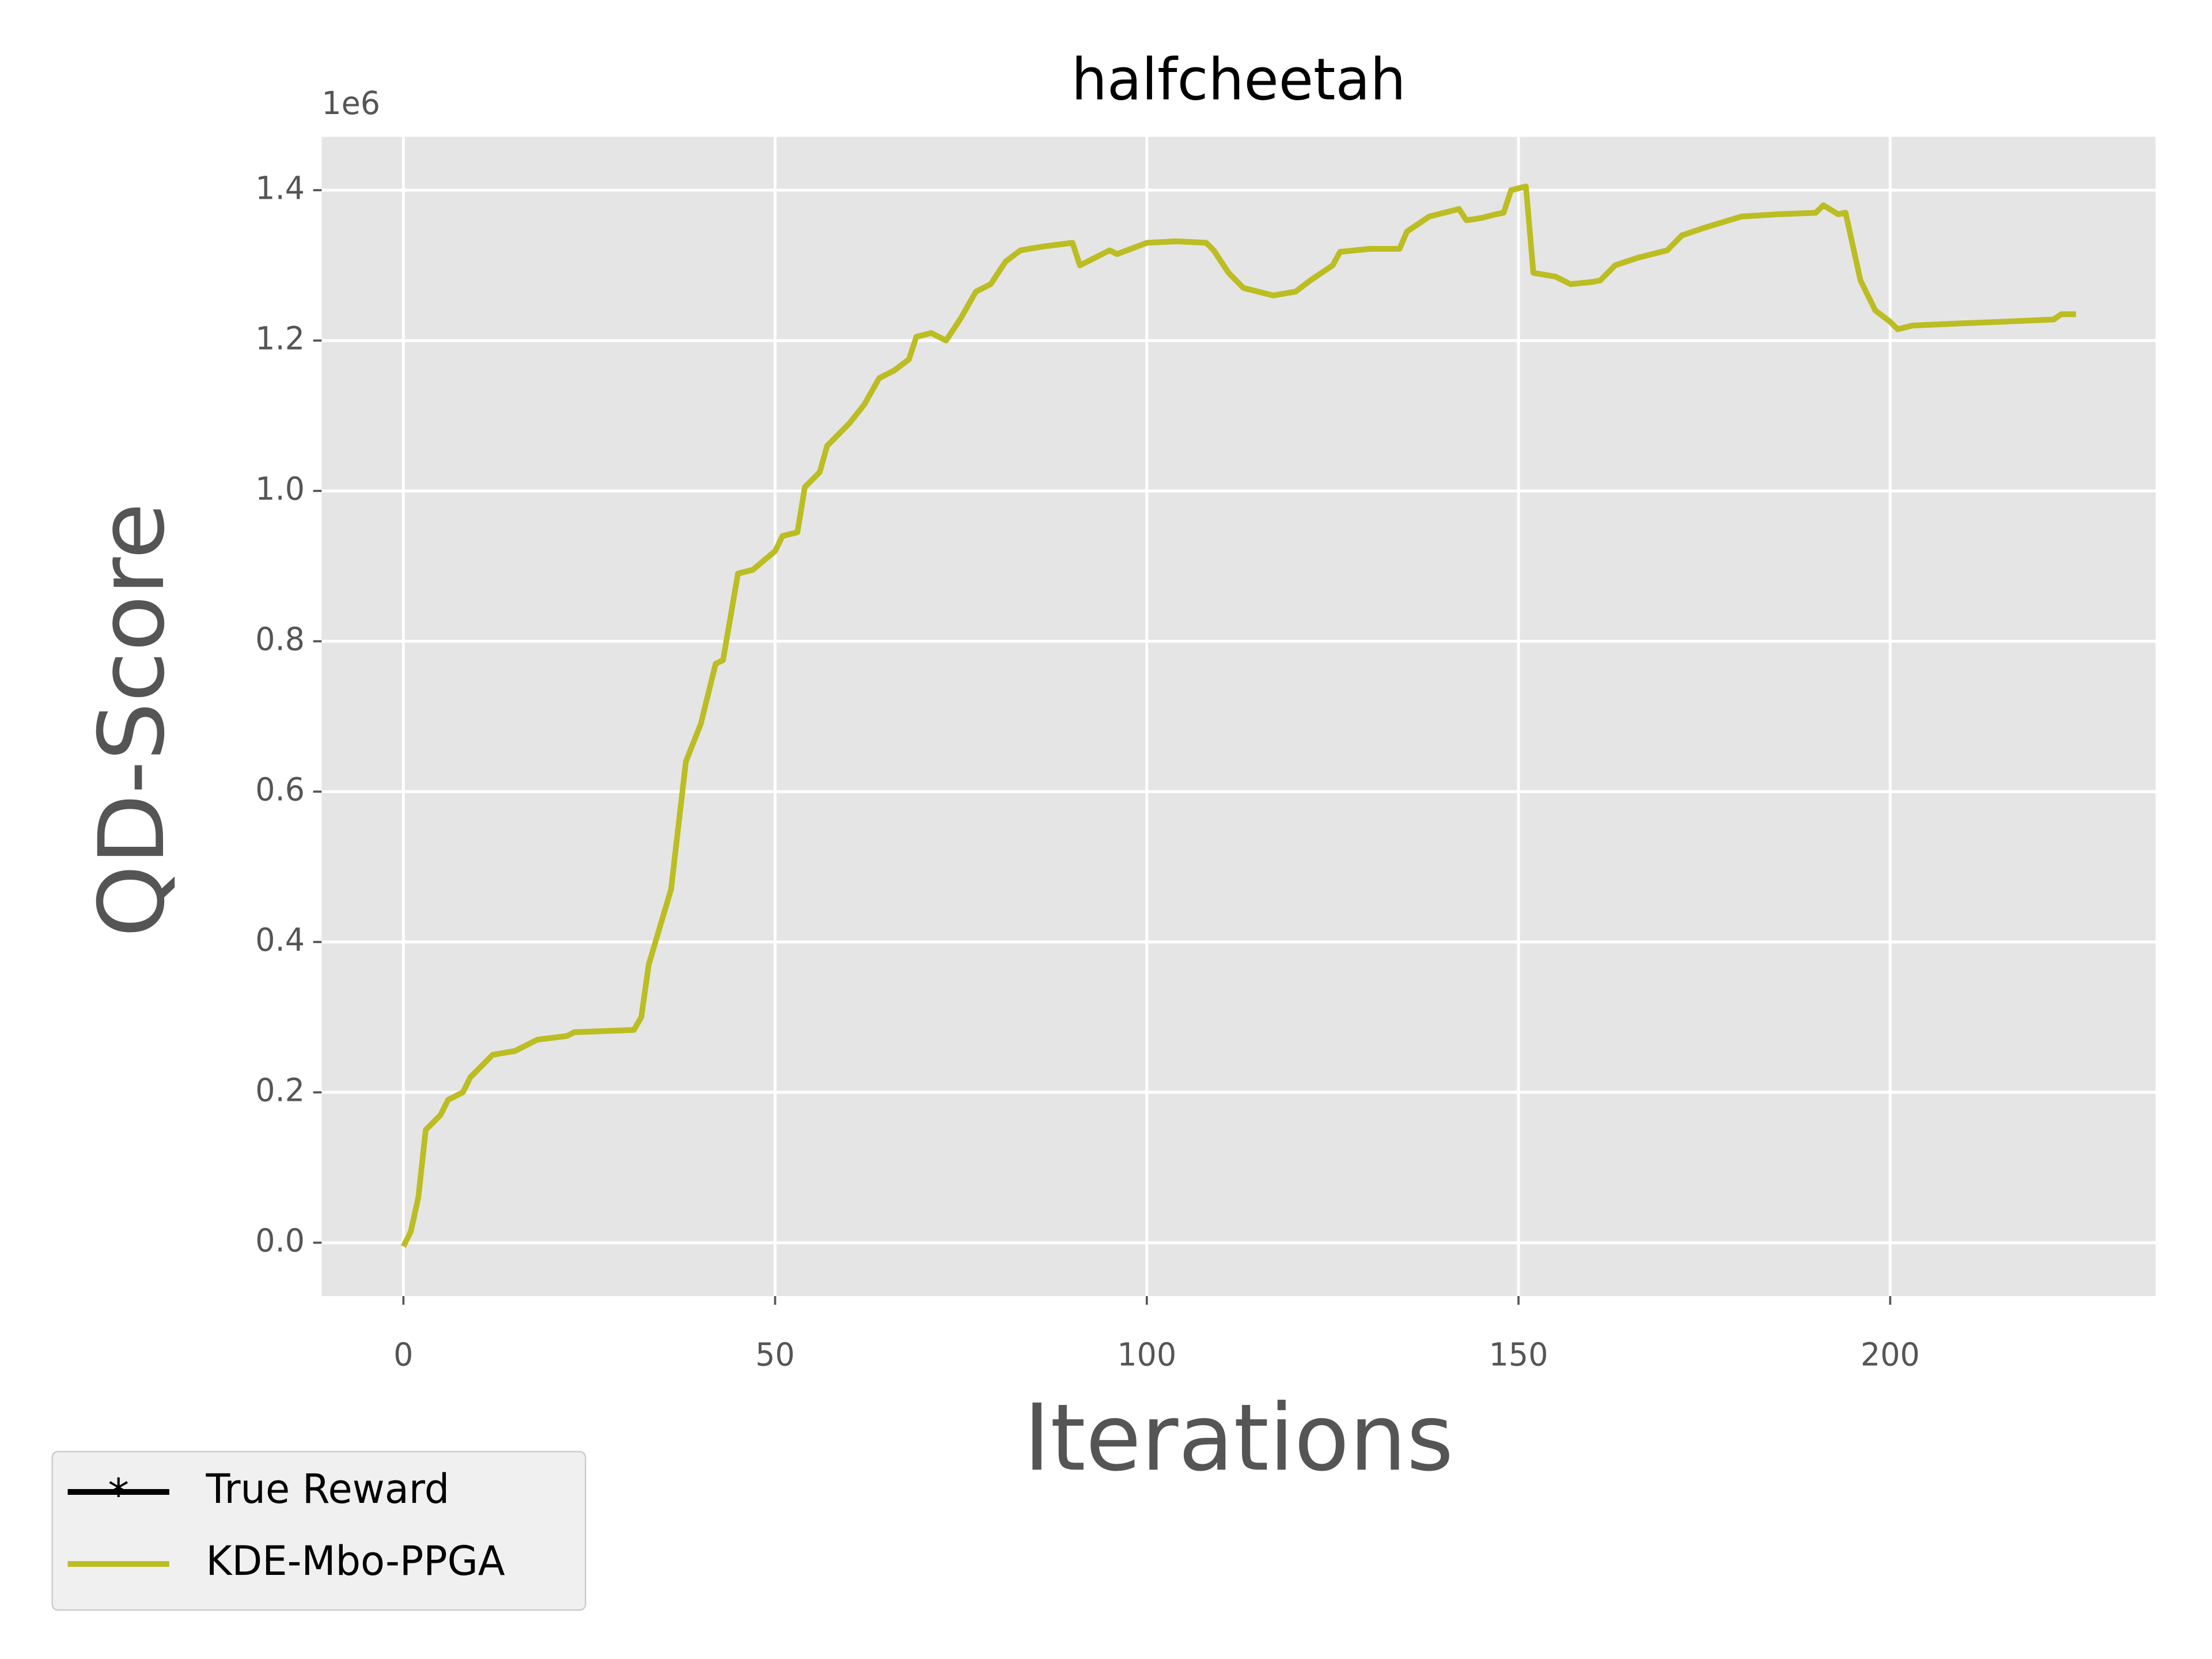 This screenshot has height=1659, width=2212. I want to click on y-axis-label: QD-Score, so click(132, 720).